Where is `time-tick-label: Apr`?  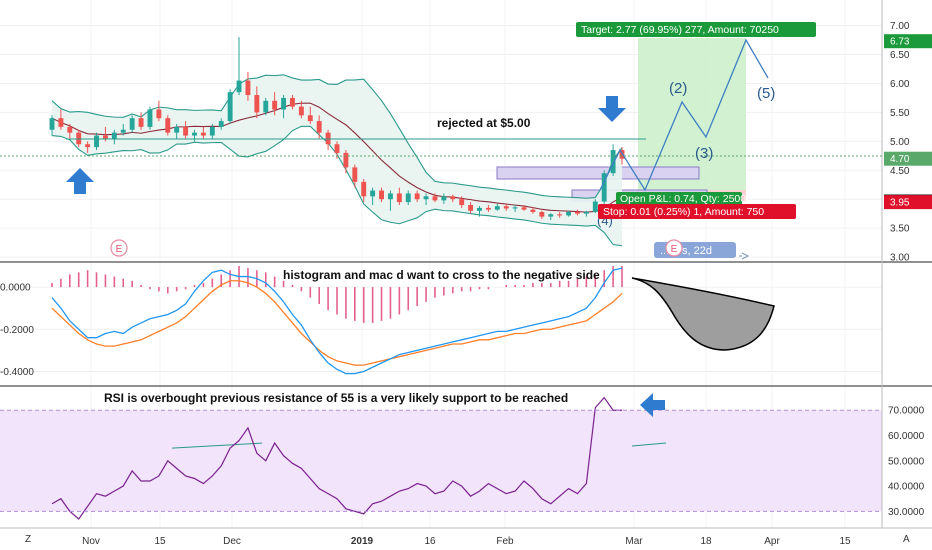
time-tick-label: Apr is located at coordinates (772, 541).